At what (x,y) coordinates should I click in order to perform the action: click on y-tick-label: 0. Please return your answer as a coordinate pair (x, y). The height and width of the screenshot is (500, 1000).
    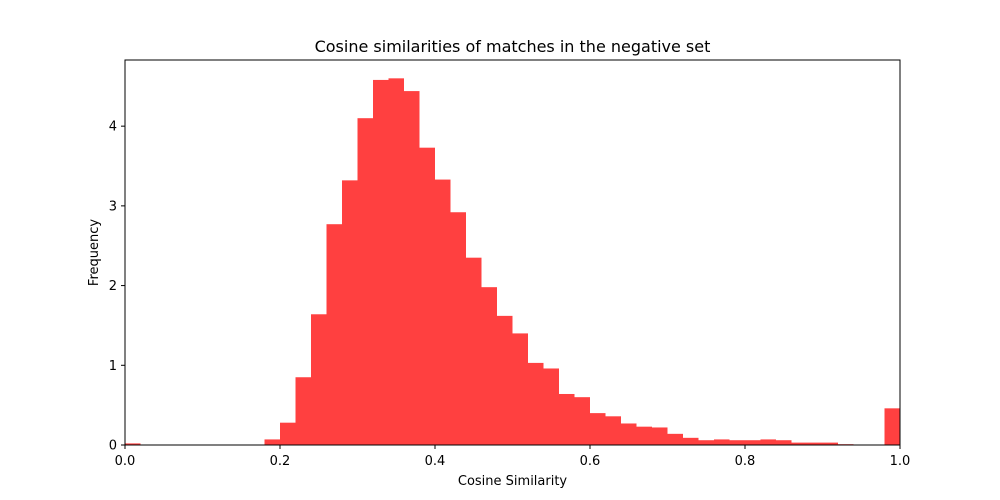
    Looking at the image, I should click on (113, 446).